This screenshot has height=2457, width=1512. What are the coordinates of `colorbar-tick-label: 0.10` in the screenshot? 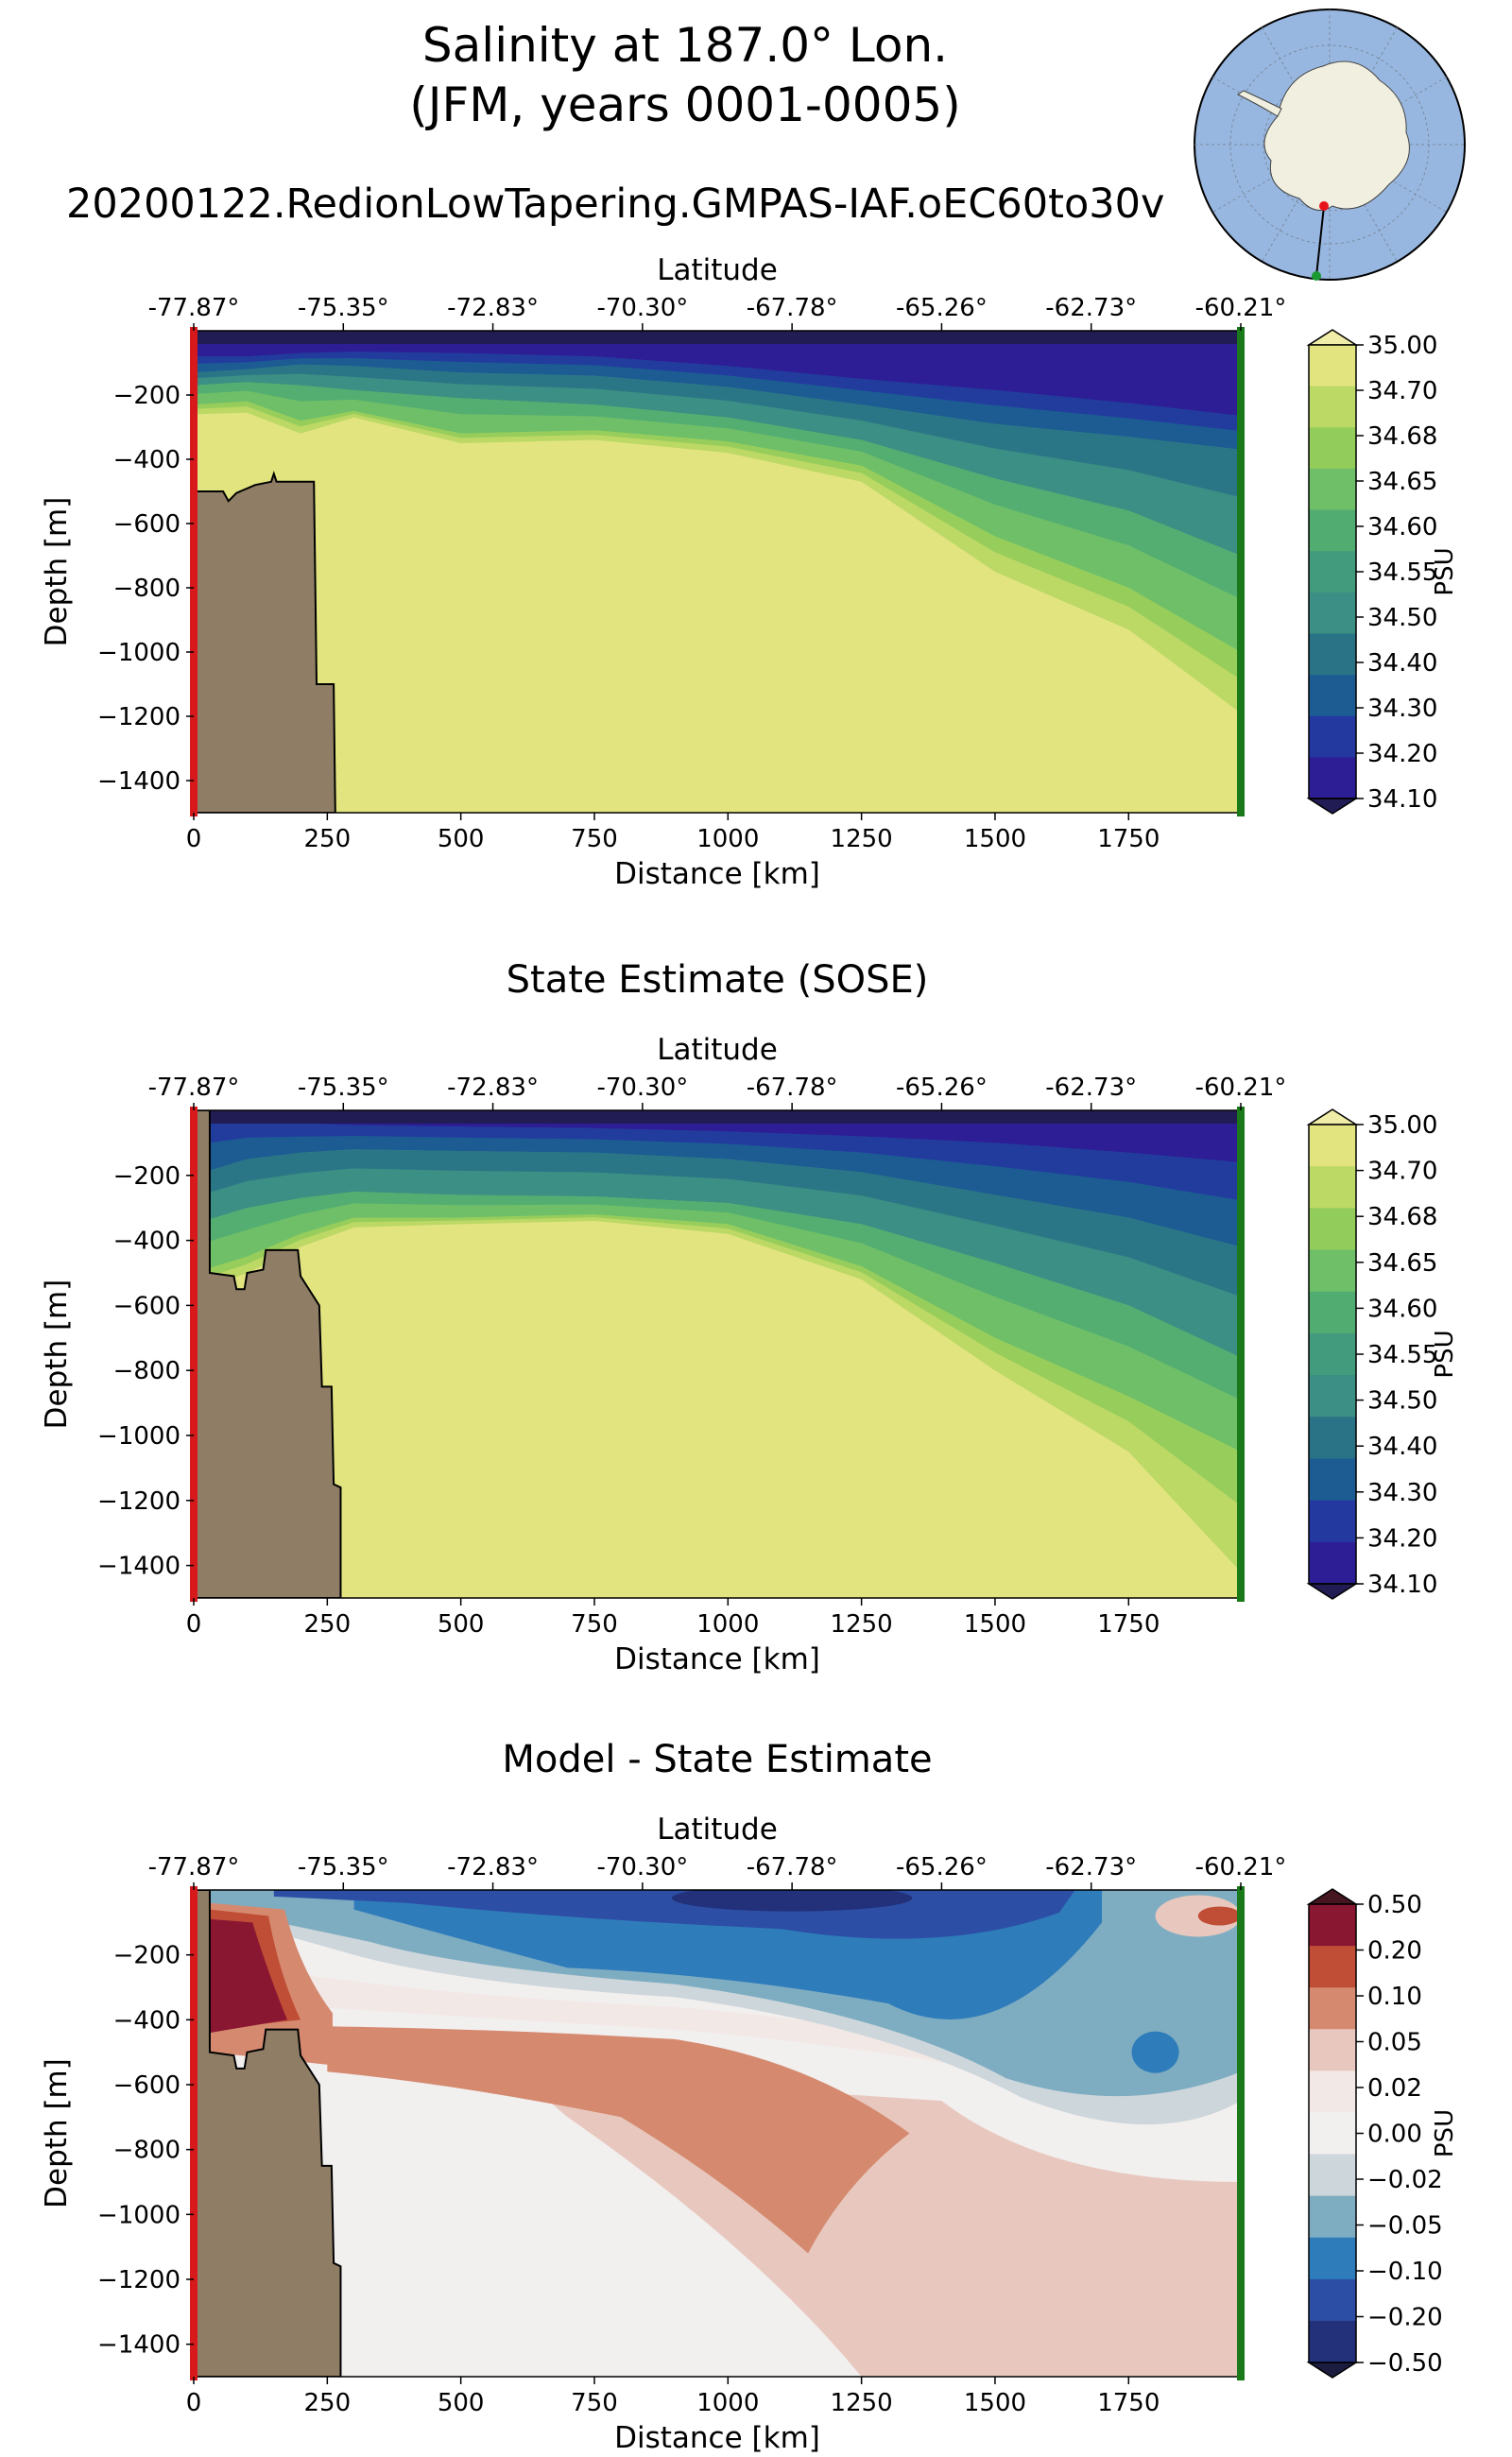 It's located at (1394, 1997).